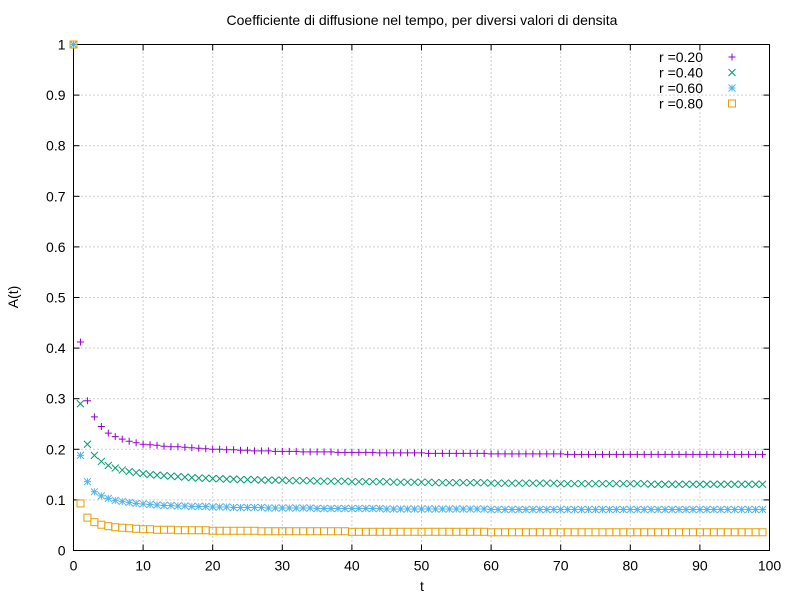 The width and height of the screenshot is (800, 600). What do you see at coordinates (681, 104) in the screenshot?
I see `legend-label: r =0.80` at bounding box center [681, 104].